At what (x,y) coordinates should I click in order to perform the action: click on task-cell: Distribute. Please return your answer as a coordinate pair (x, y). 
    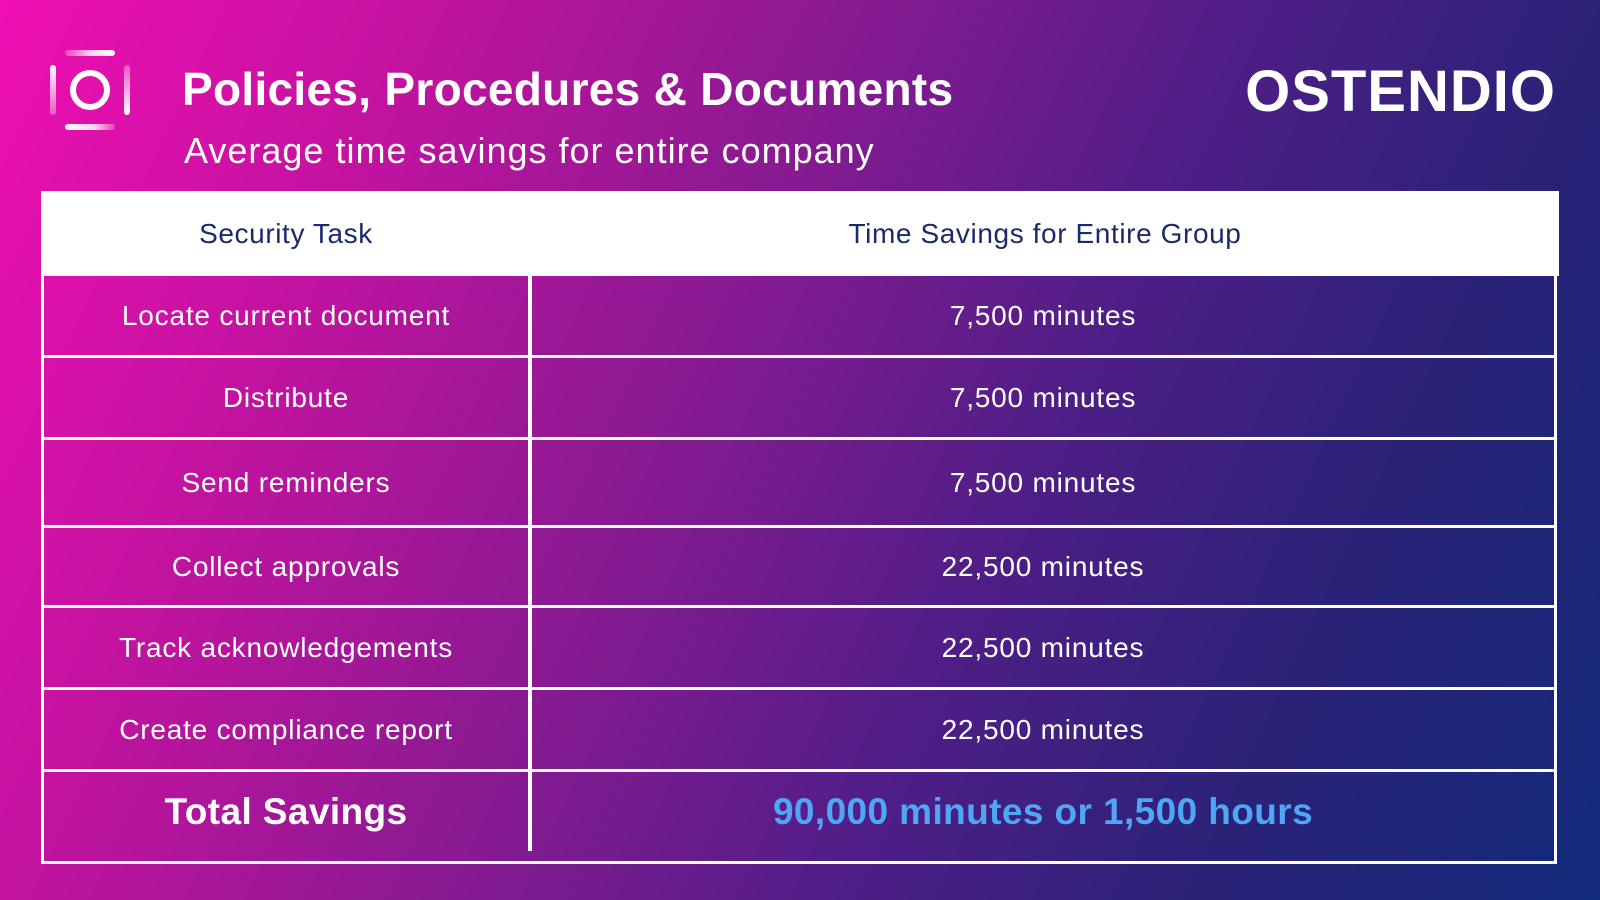
    Looking at the image, I should click on (288, 397).